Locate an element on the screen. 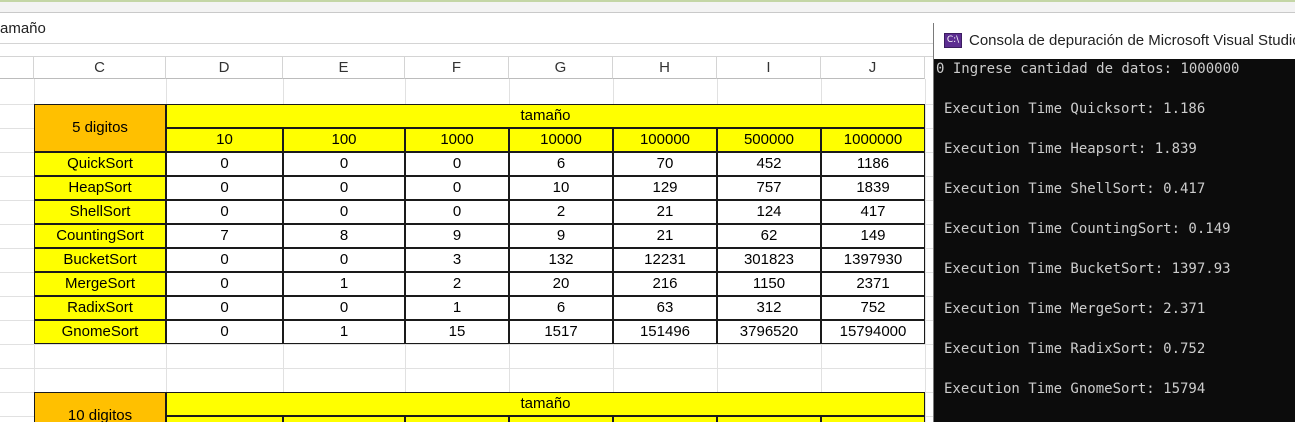  time-value-cell: 417 is located at coordinates (873, 212).